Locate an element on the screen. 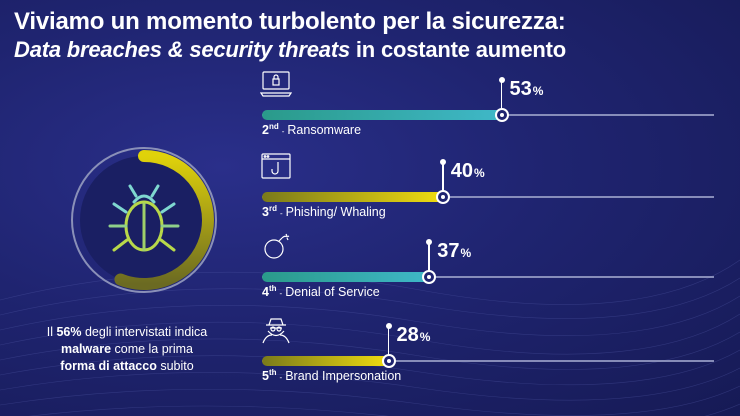  value-label: 37% is located at coordinates (454, 251).